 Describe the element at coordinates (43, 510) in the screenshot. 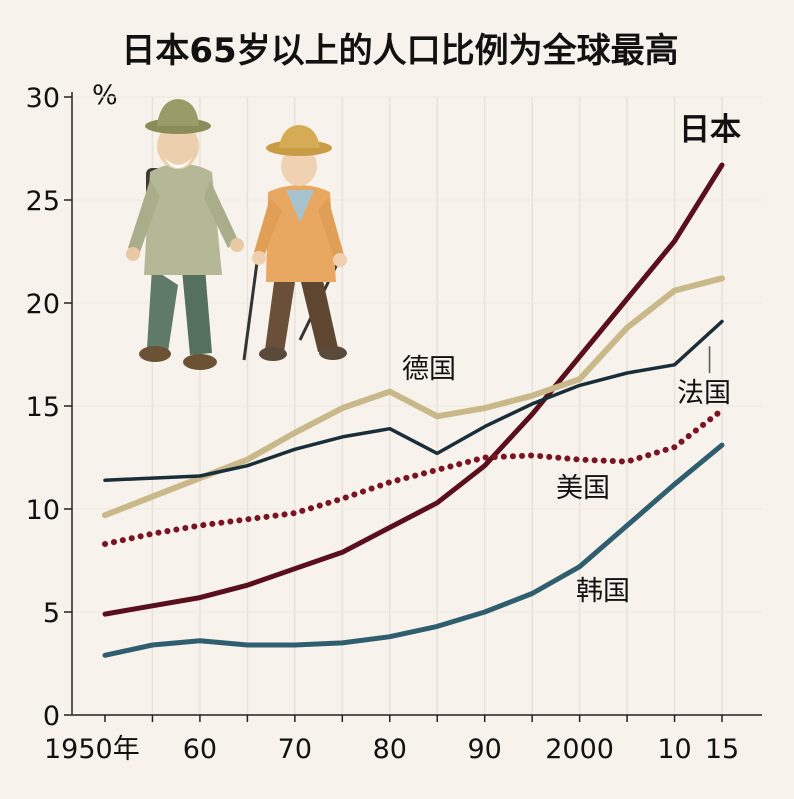

I see `y-tick-label: 10` at that location.